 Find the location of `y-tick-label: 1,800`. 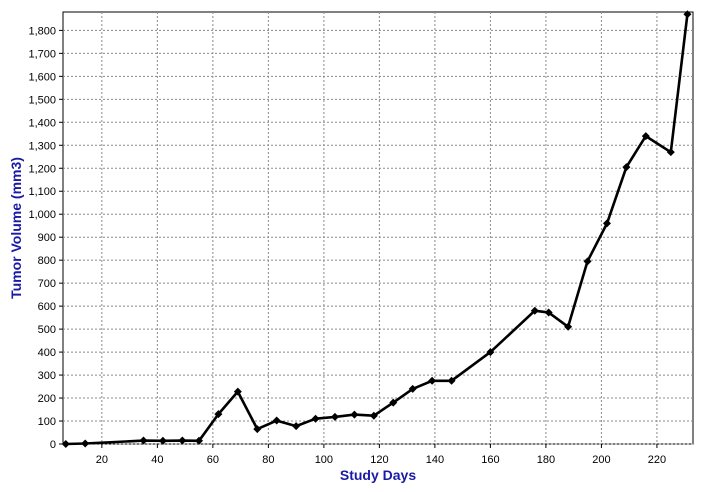

y-tick-label: 1,800 is located at coordinates (42, 31).